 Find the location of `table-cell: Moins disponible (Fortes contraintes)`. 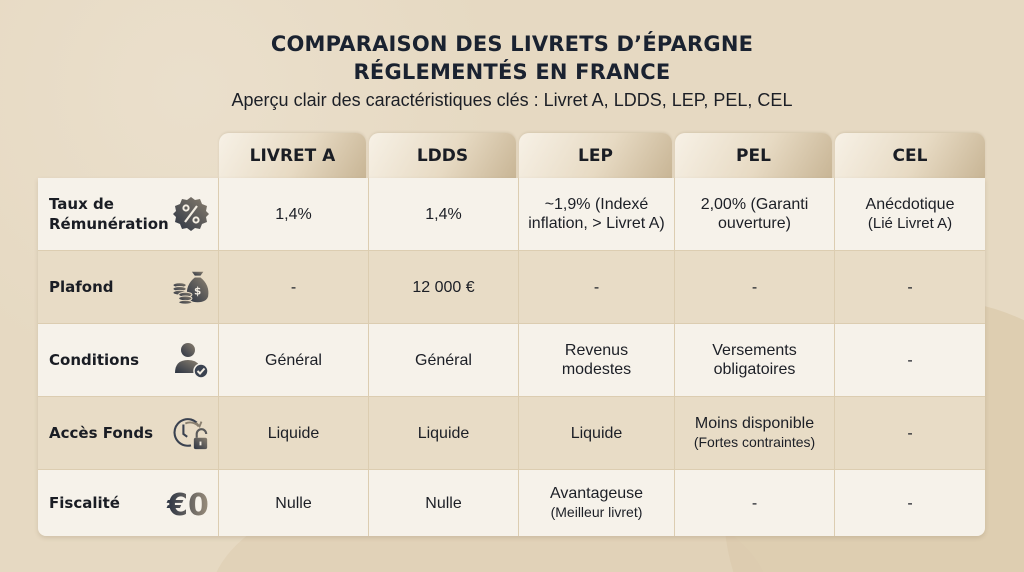

table-cell: Moins disponible (Fortes contraintes) is located at coordinates (754, 433).